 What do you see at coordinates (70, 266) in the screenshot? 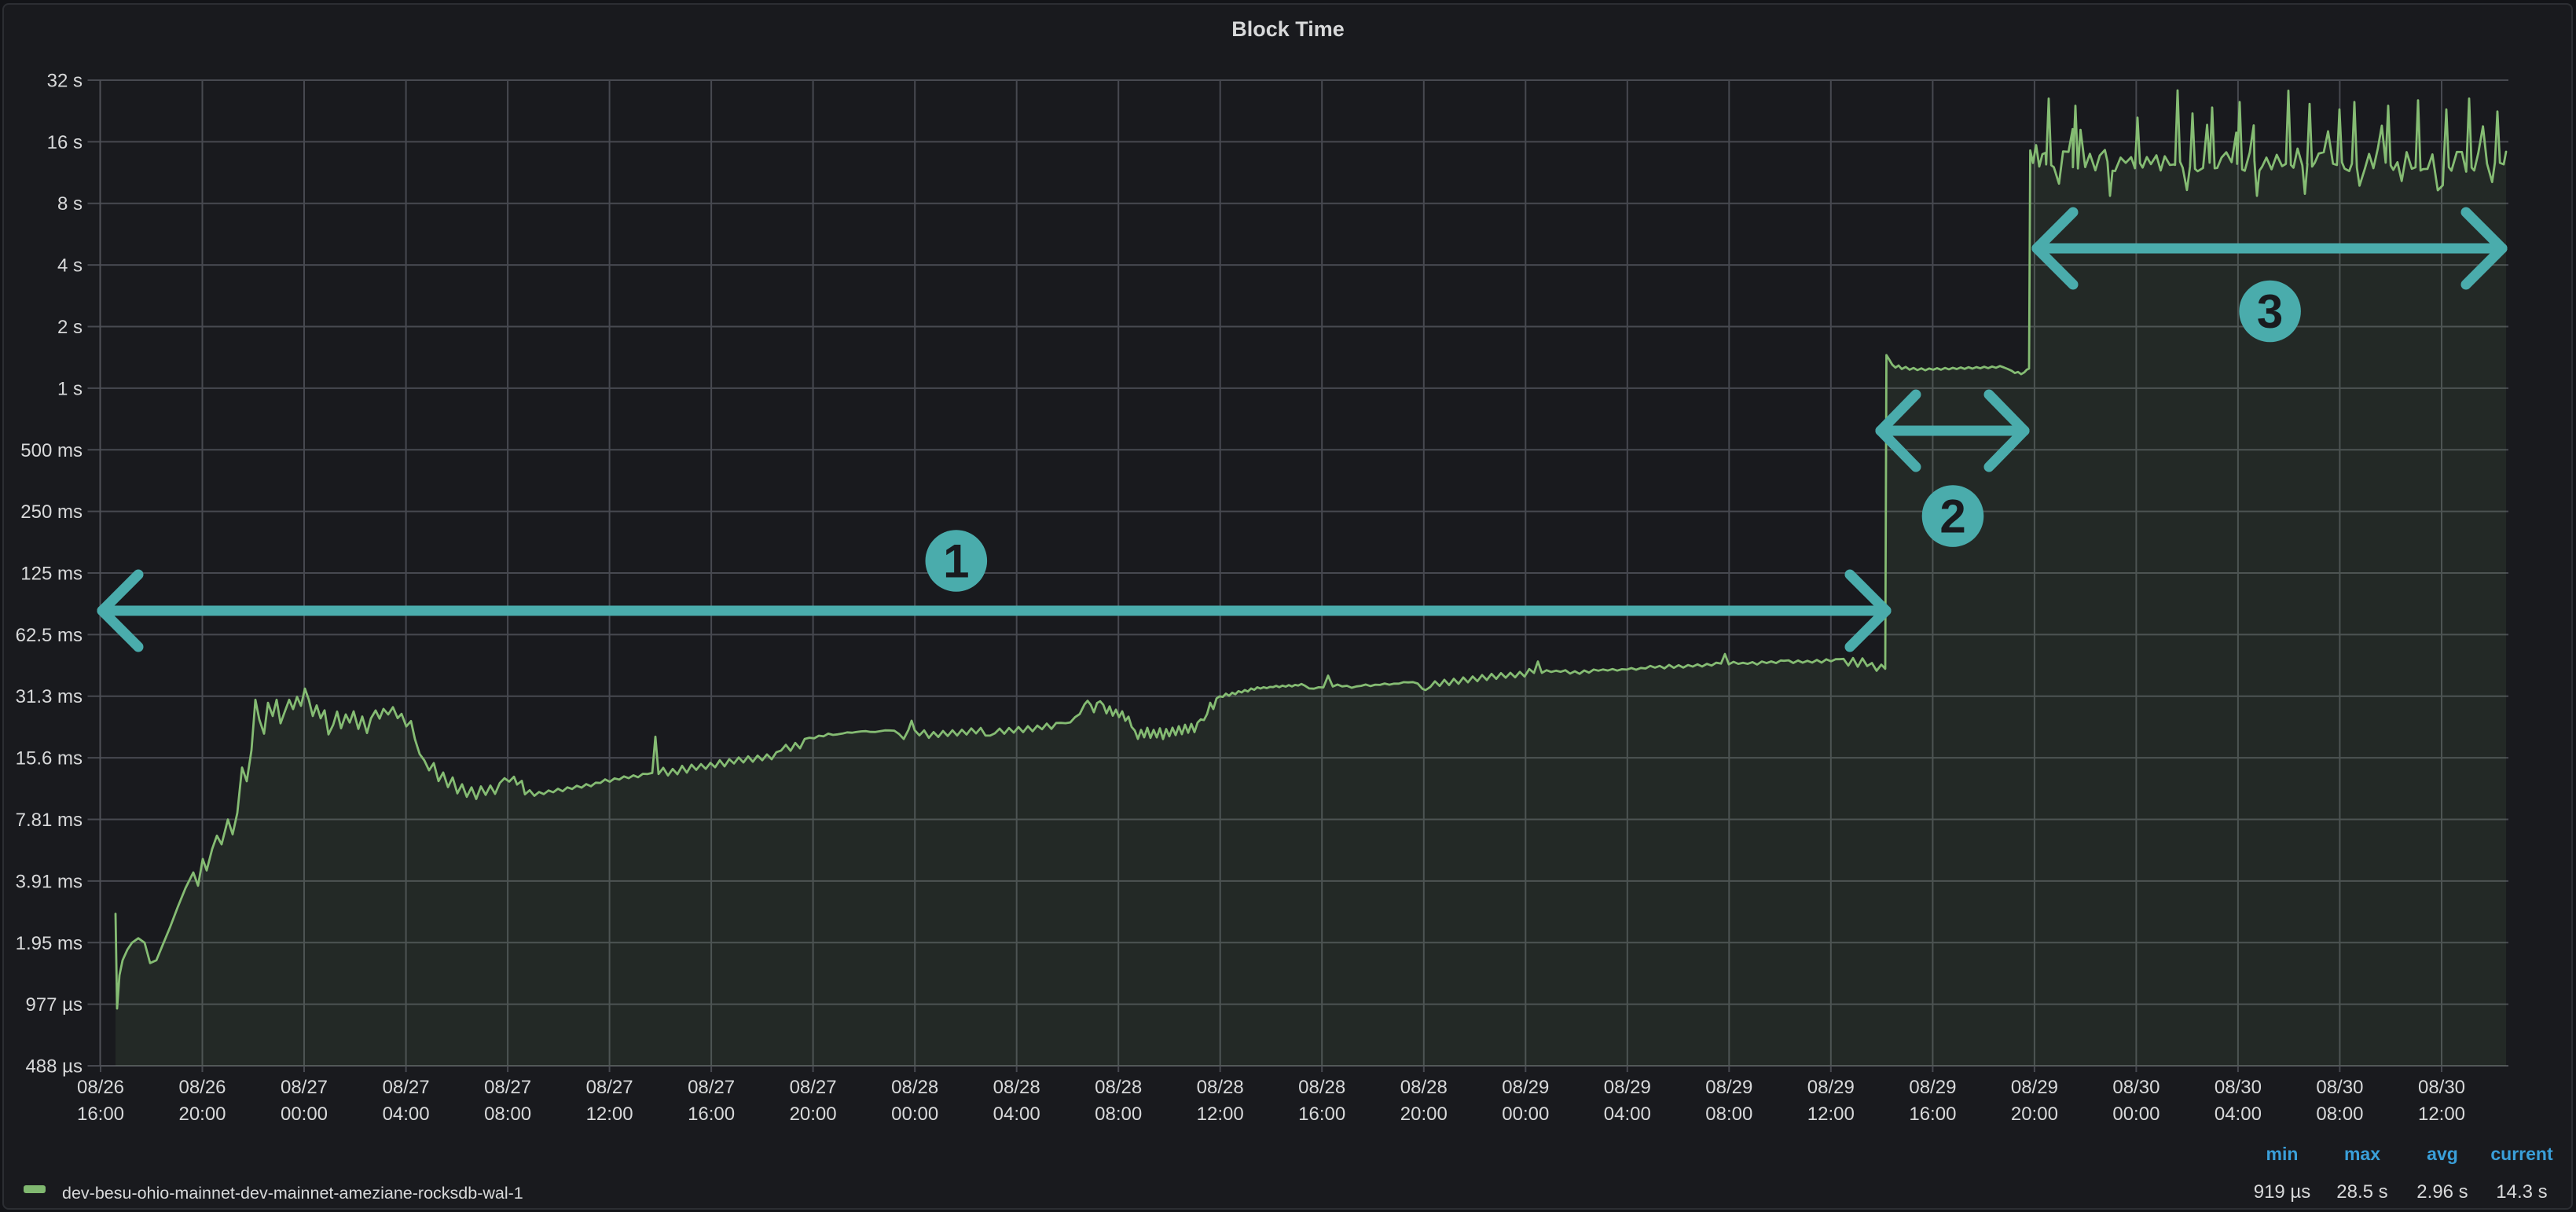
I see `svg-text: 4 s` at bounding box center [70, 266].